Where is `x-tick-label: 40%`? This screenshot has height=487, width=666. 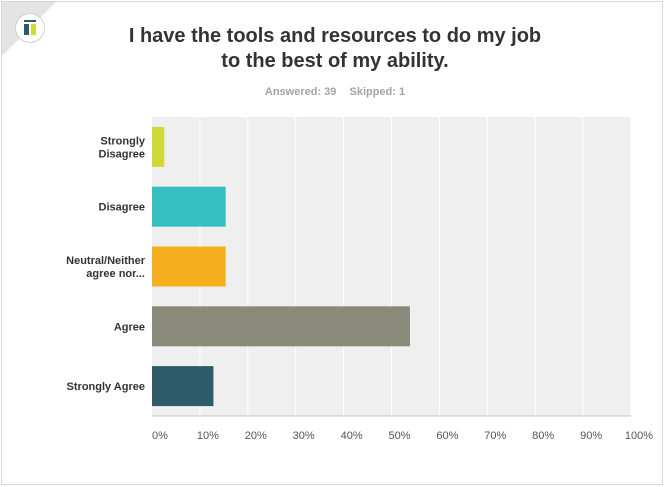 x-tick-label: 40% is located at coordinates (352, 436).